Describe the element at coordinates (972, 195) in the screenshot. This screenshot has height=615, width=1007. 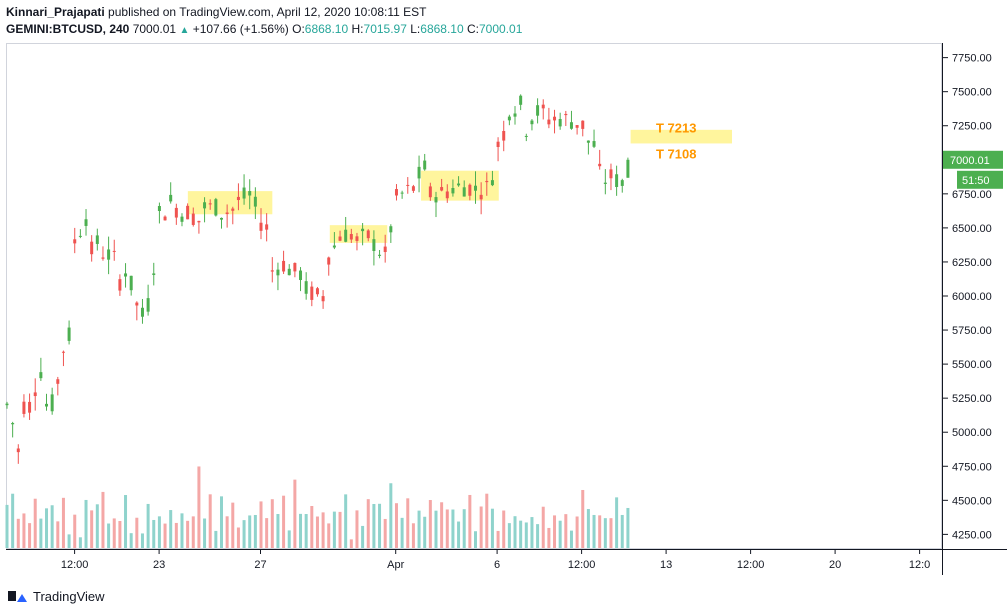
I see `y-tick-label: 6750.00` at that location.